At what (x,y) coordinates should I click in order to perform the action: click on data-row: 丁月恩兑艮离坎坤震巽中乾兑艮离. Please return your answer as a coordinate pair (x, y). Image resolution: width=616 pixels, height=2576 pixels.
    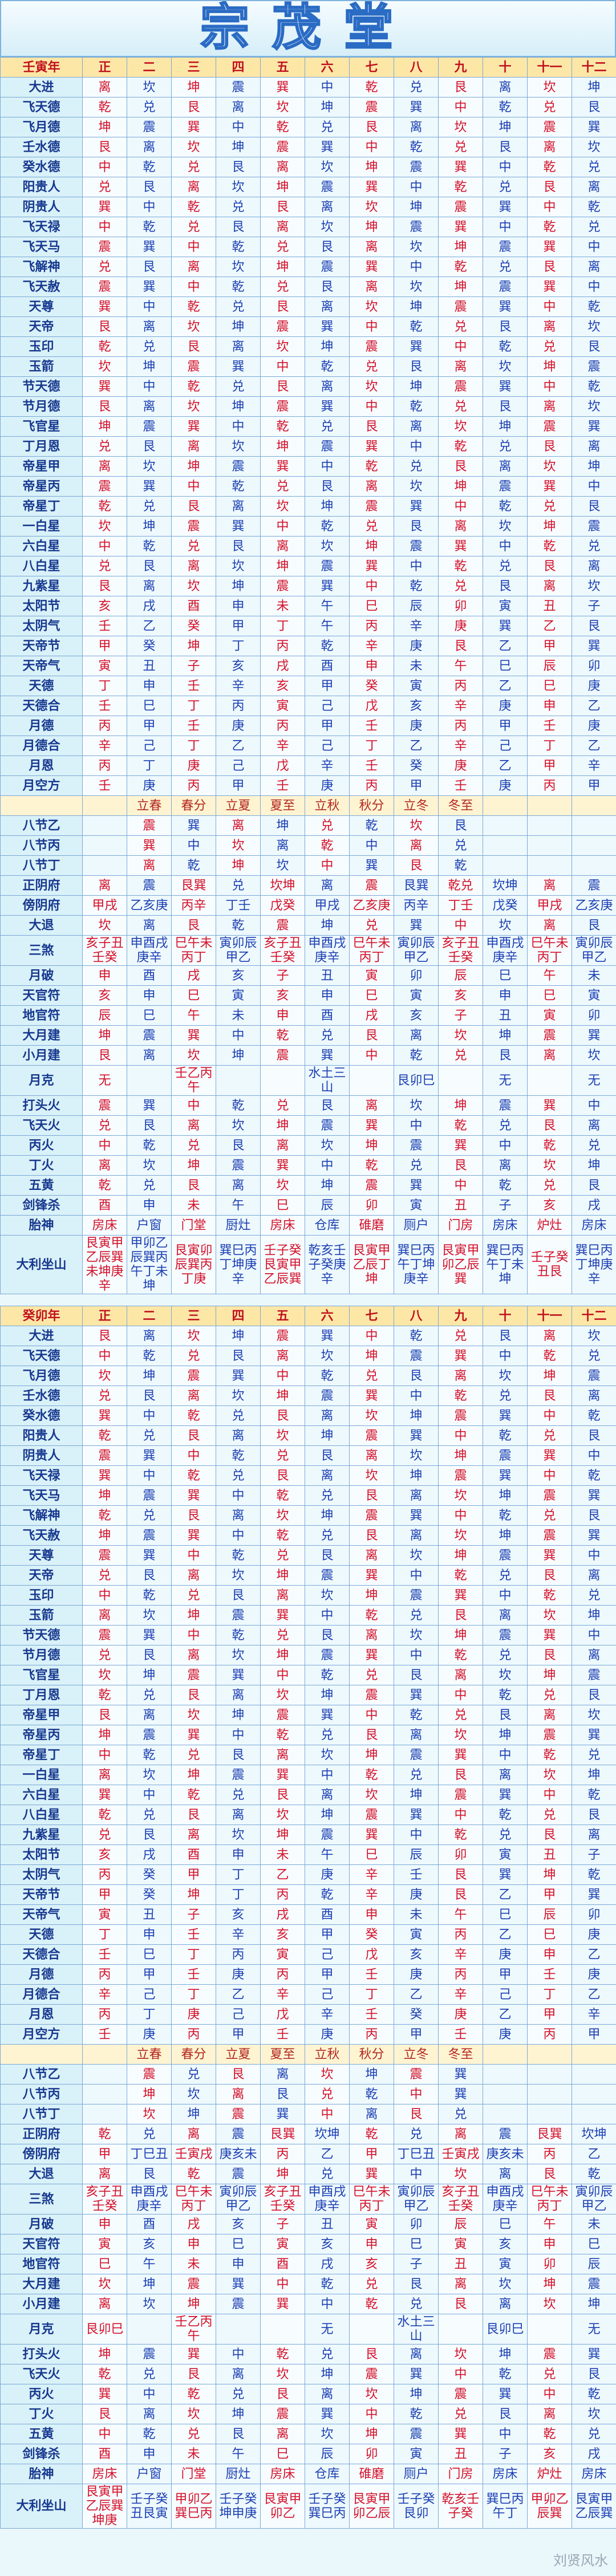
    Looking at the image, I should click on (308, 446).